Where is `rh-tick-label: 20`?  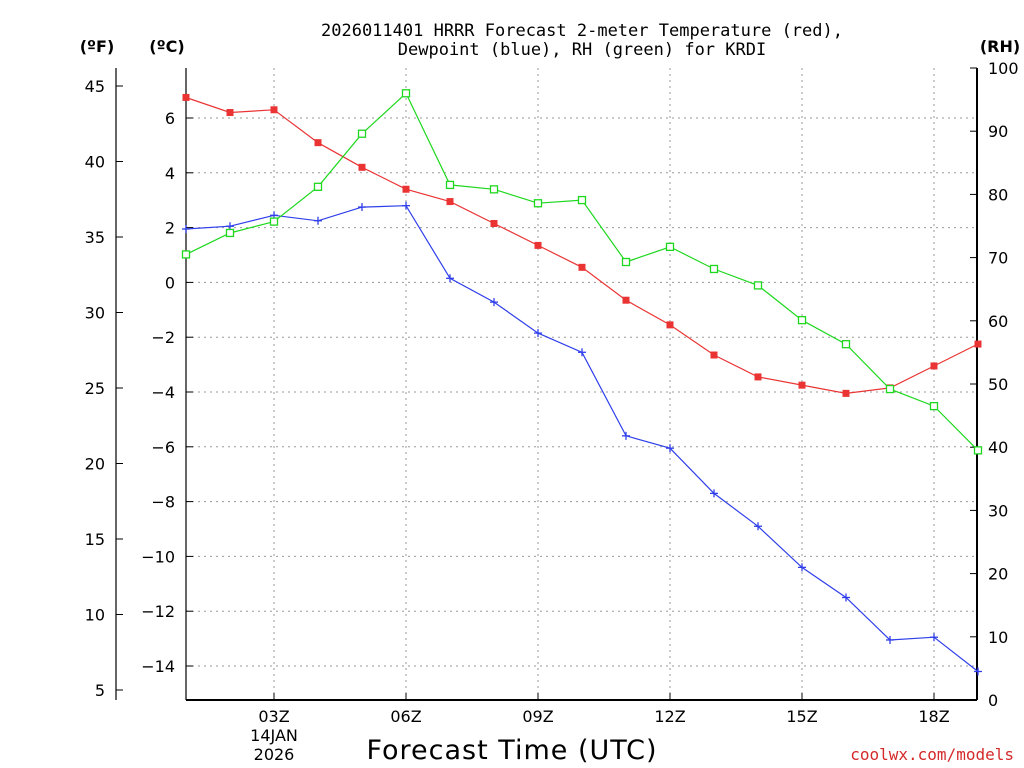
rh-tick-label: 20 is located at coordinates (998, 574).